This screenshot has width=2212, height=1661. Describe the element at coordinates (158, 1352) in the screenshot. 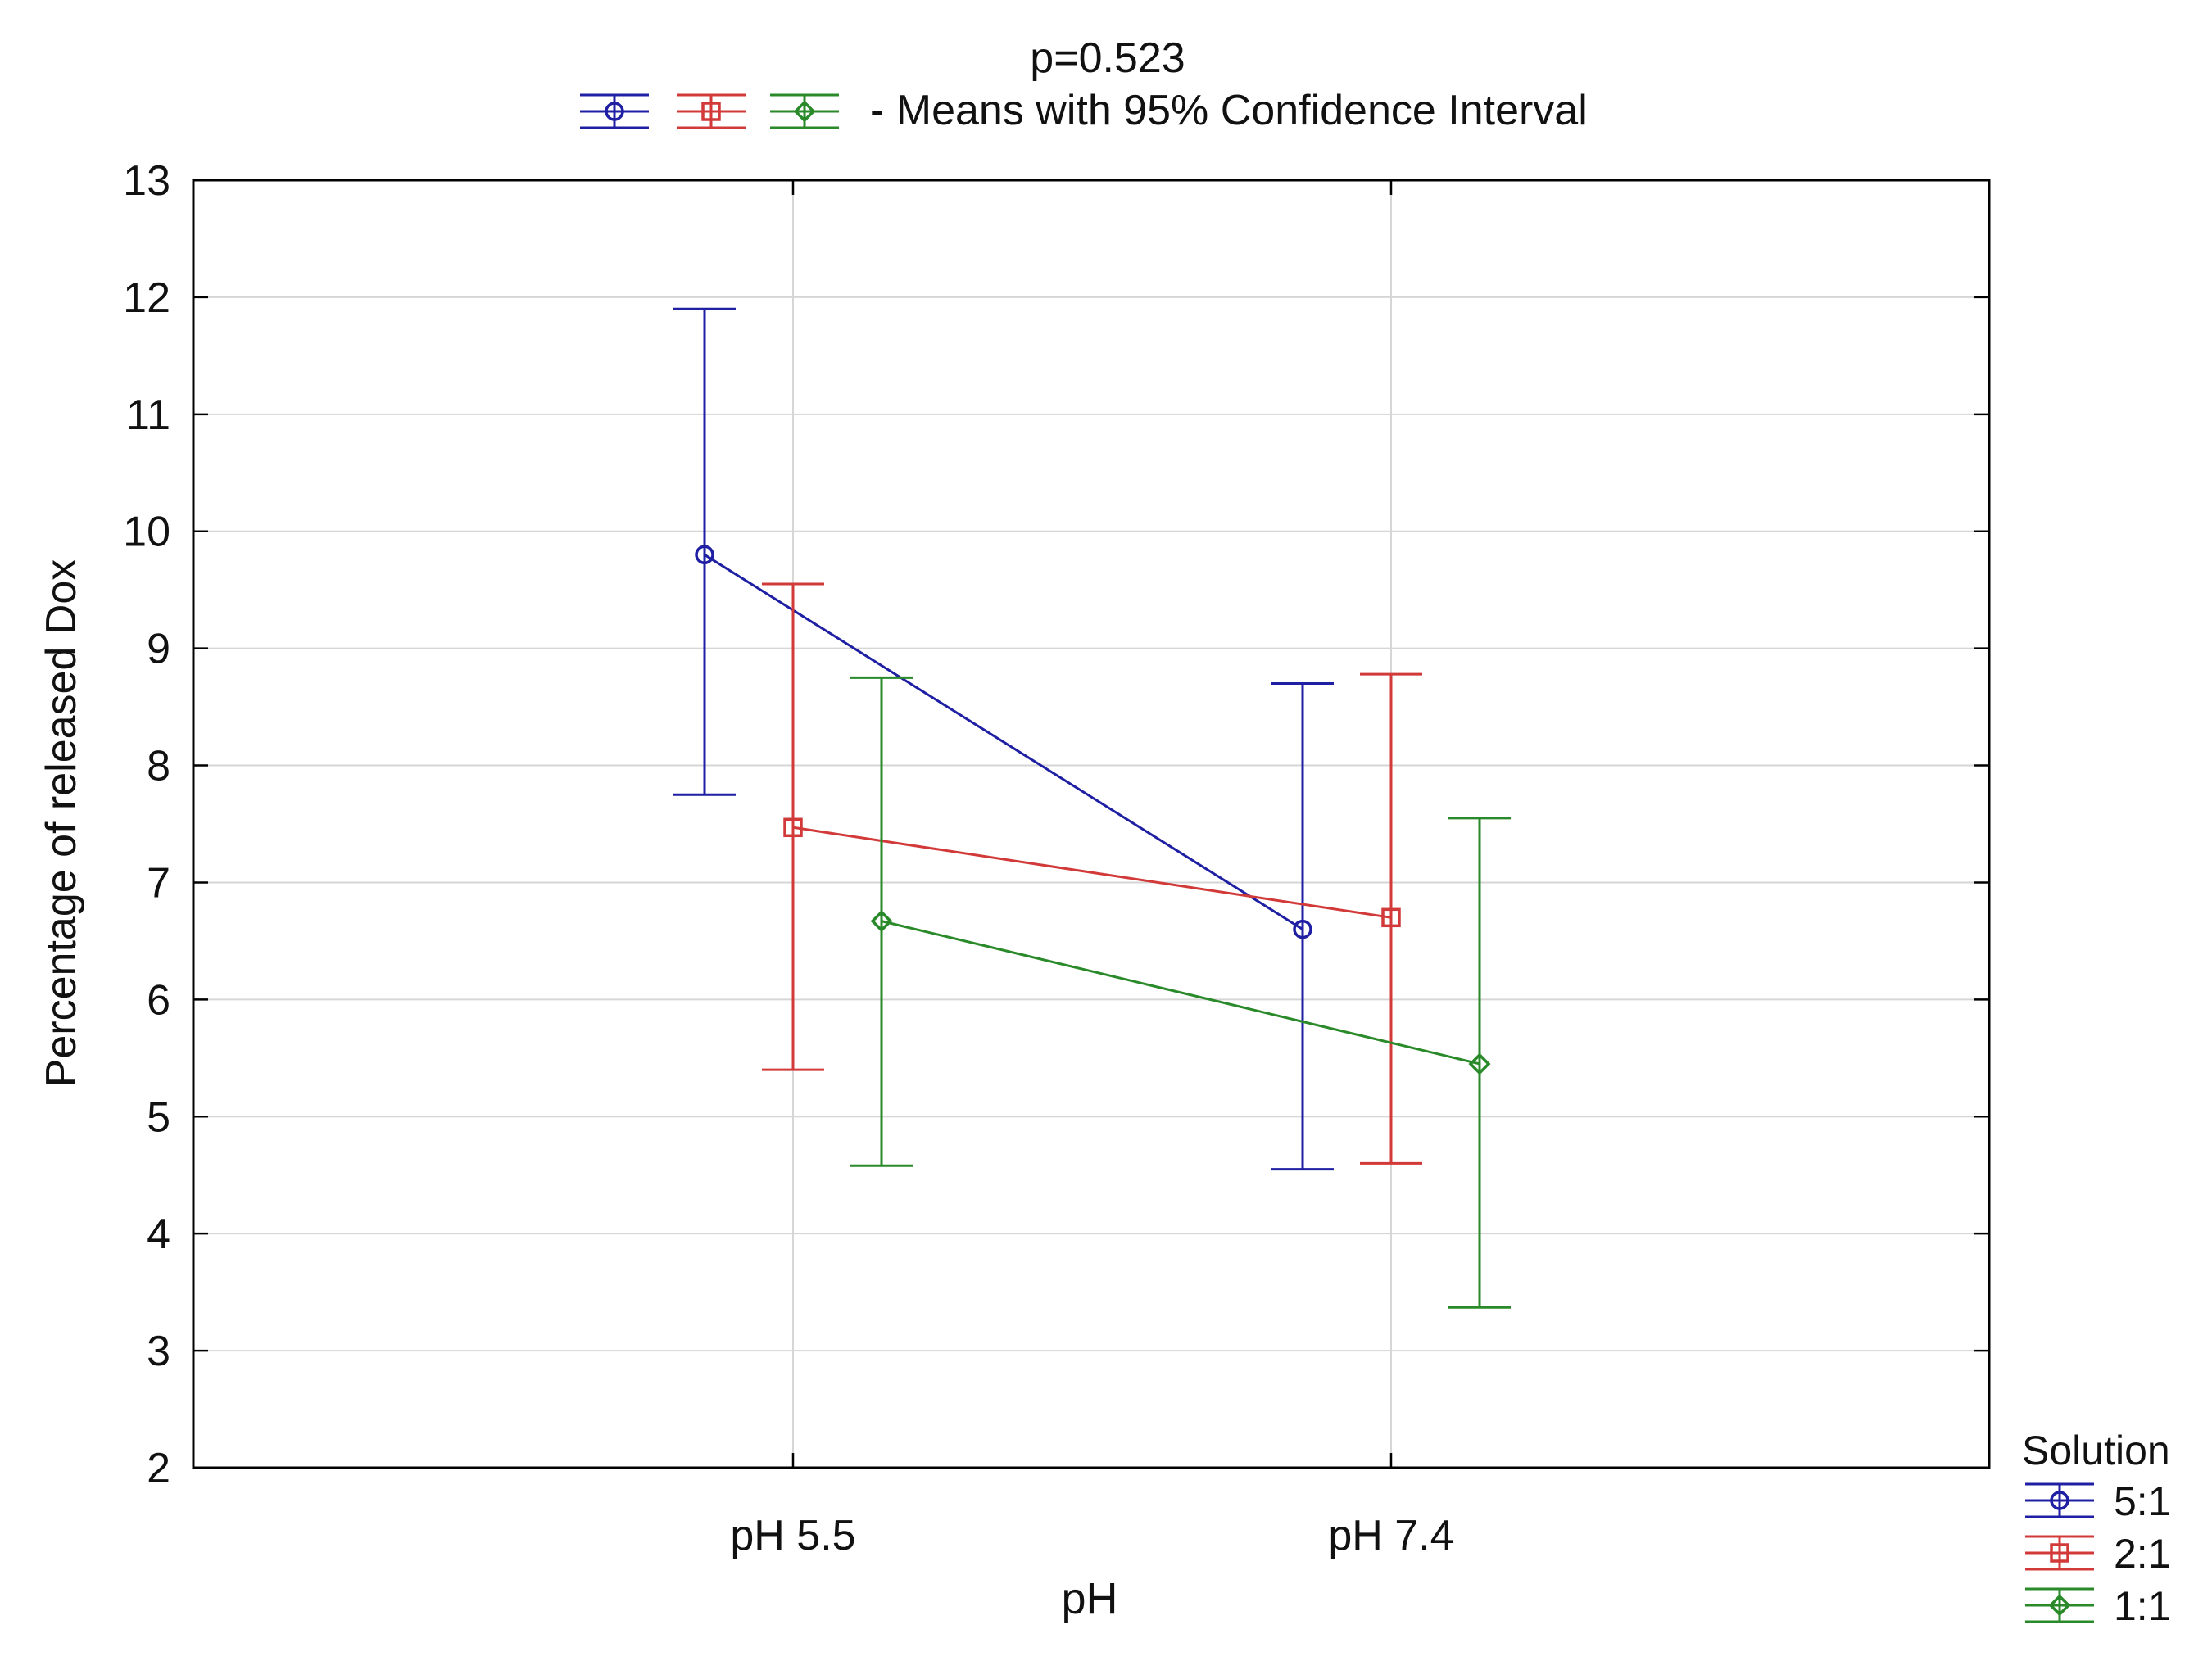

I see `y-tick-label: 3` at that location.